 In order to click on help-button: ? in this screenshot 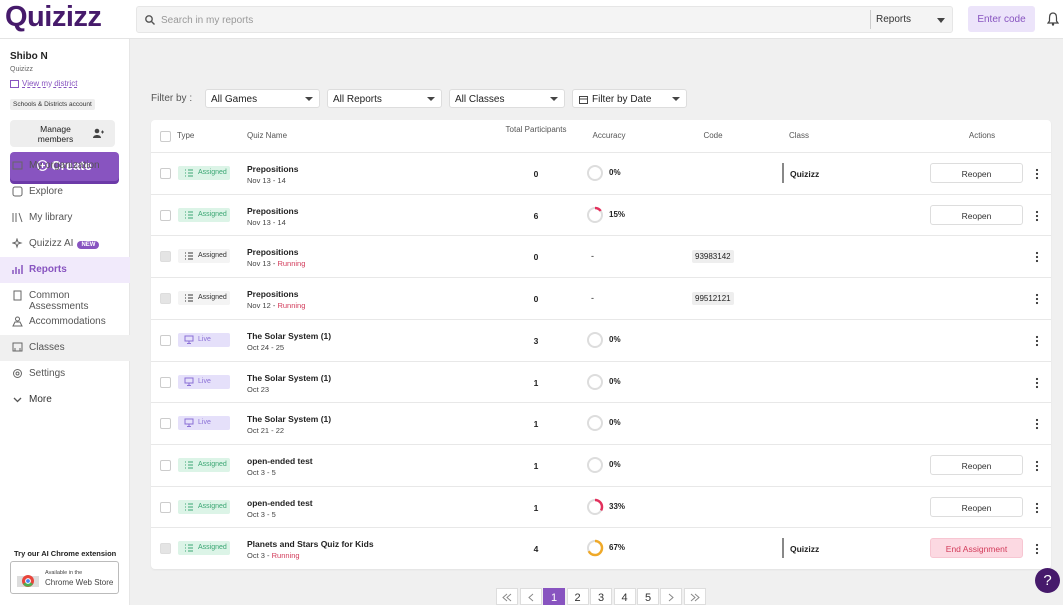, I will do `click(1047, 580)`.